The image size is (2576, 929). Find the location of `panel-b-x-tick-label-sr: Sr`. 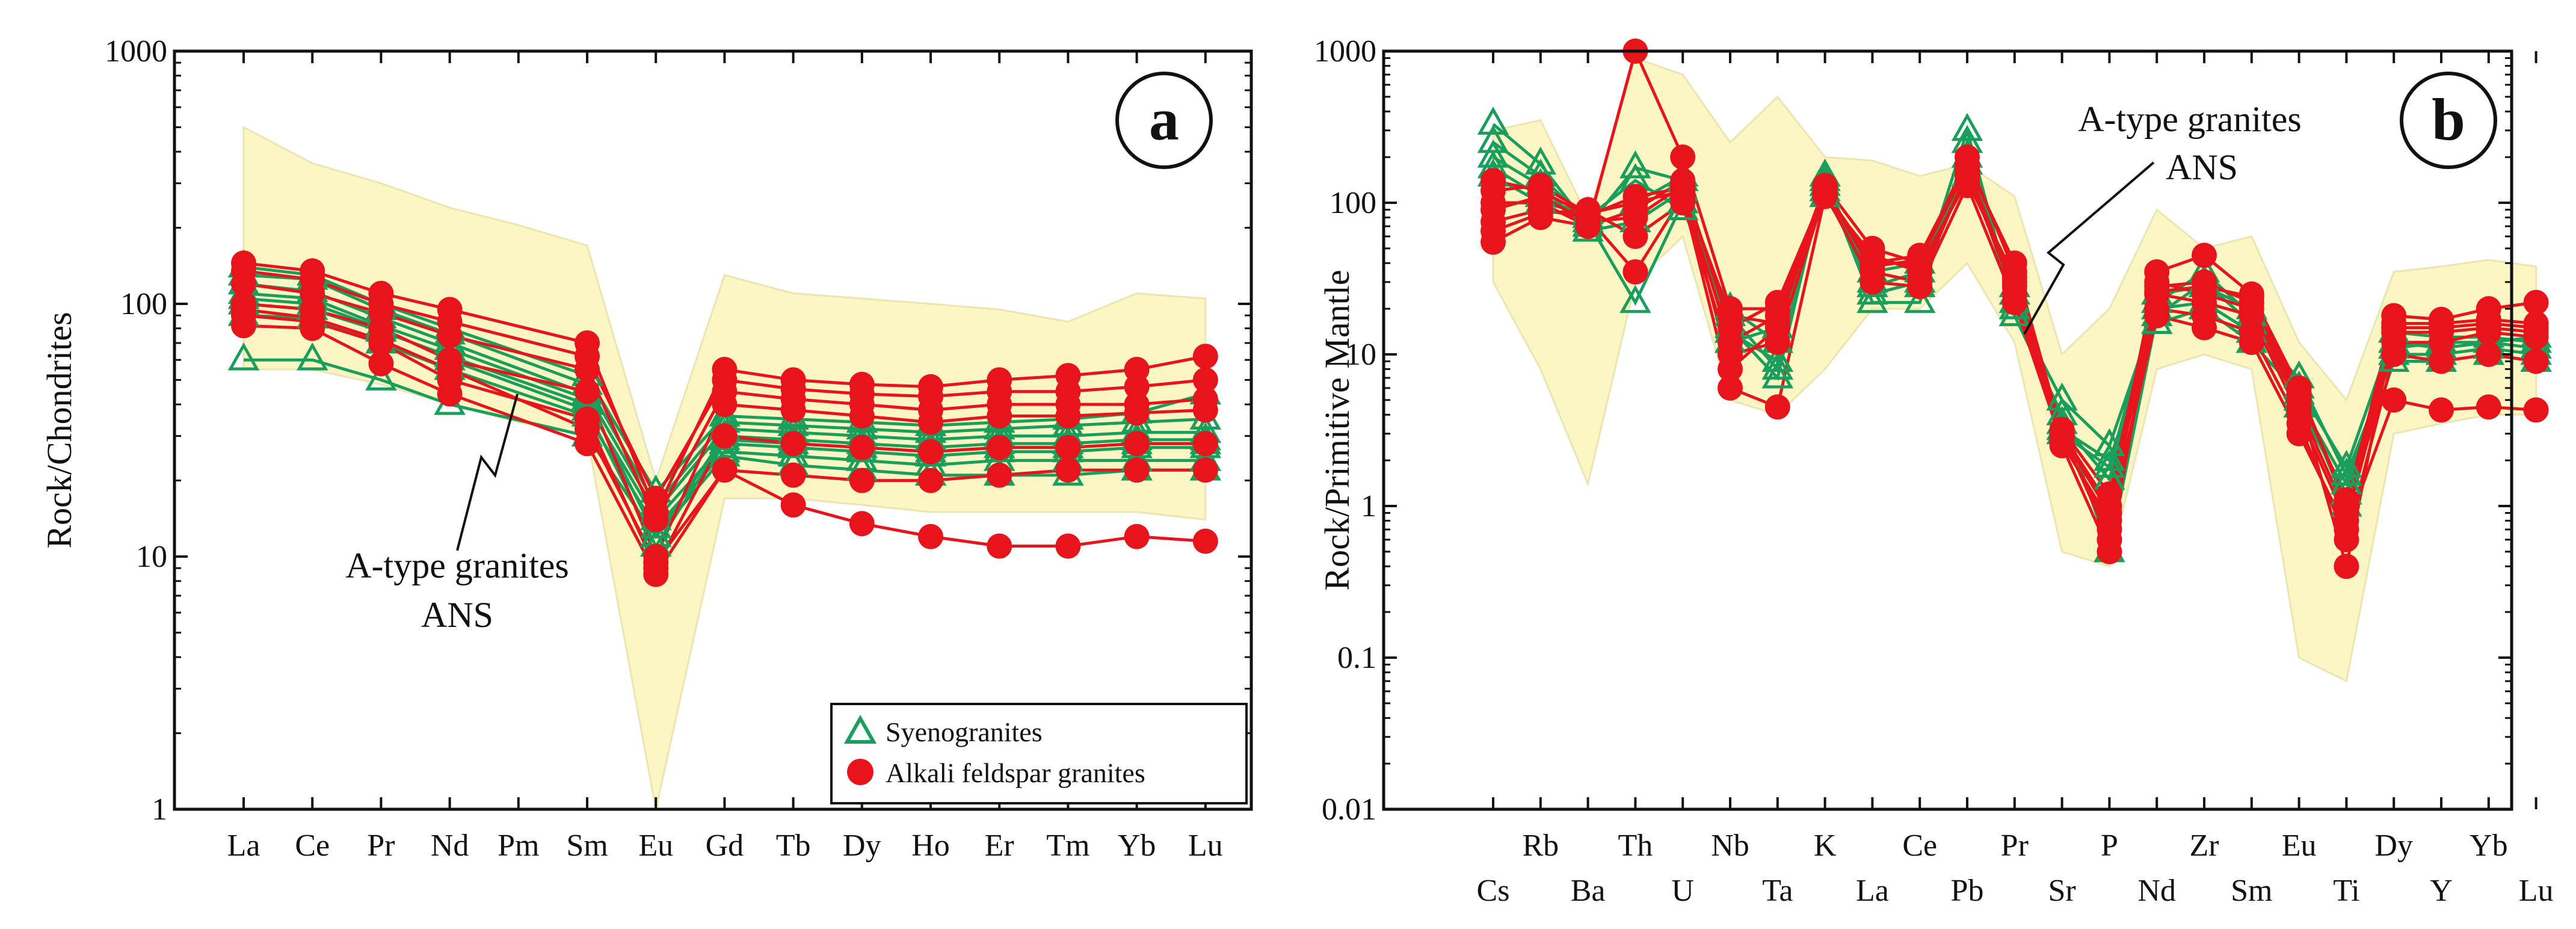

panel-b-x-tick-label-sr: Sr is located at coordinates (2061, 891).